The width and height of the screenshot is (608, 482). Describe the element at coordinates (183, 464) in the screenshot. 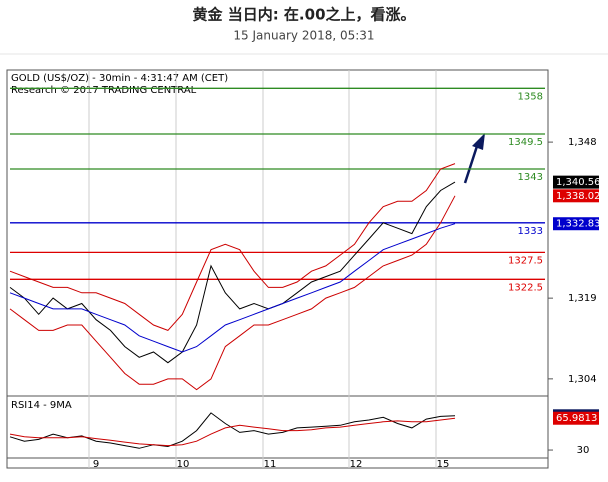

I see `x-tick-label: 10` at that location.